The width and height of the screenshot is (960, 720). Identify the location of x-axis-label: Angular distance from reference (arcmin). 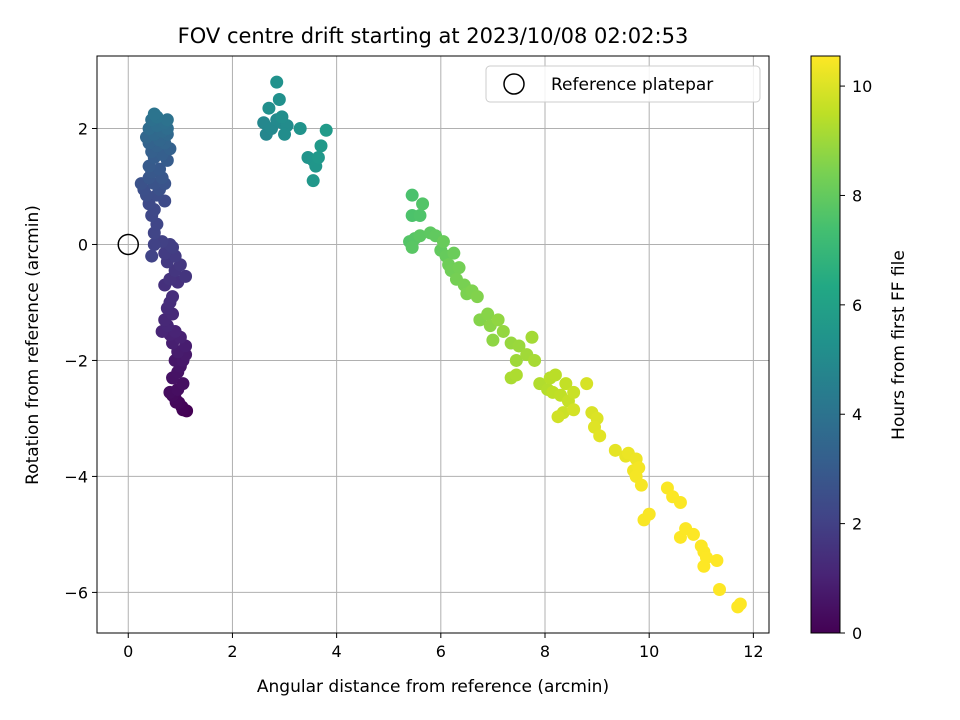
(433, 687).